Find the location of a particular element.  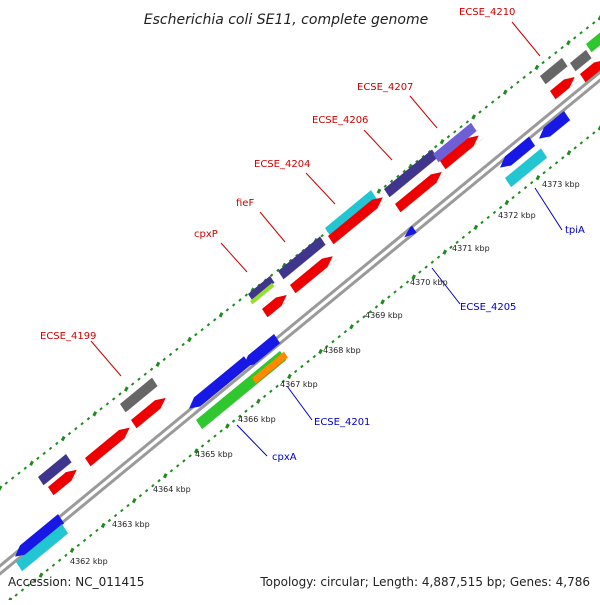

gene-label: fieF is located at coordinates (245, 203).